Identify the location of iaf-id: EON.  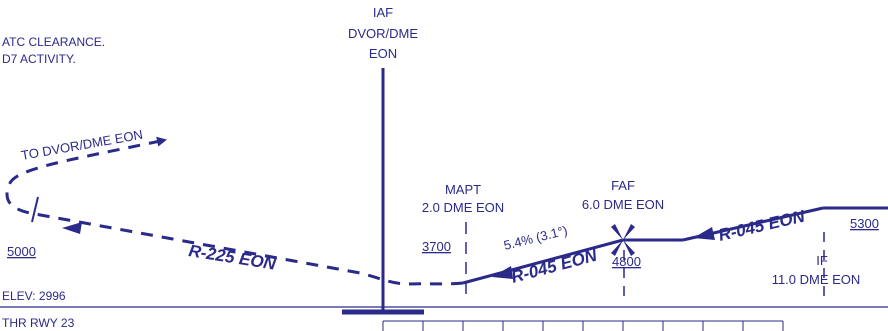
(383, 53).